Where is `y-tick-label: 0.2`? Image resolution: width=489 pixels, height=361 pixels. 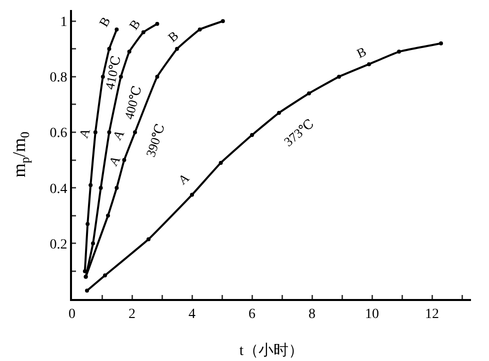 y-tick-label: 0.2 is located at coordinates (59, 244).